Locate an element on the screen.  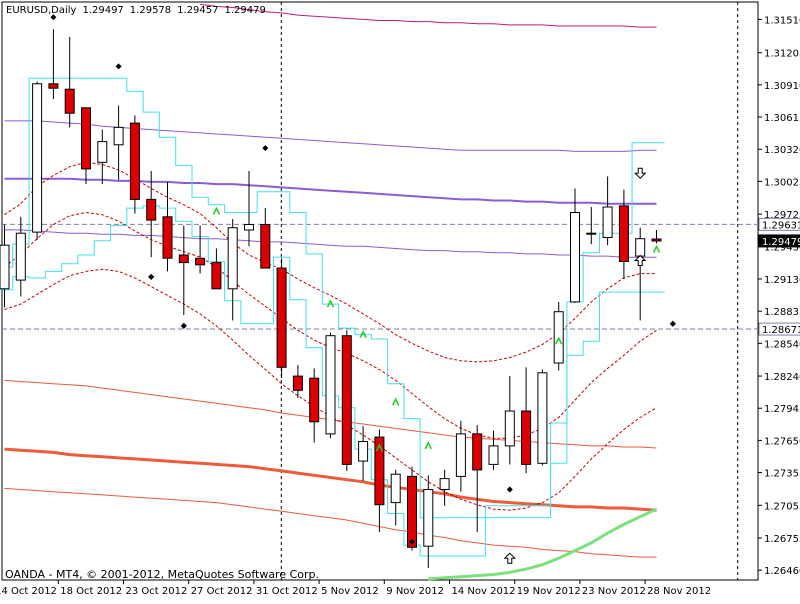
close-value: 1.29479 is located at coordinates (245, 10).